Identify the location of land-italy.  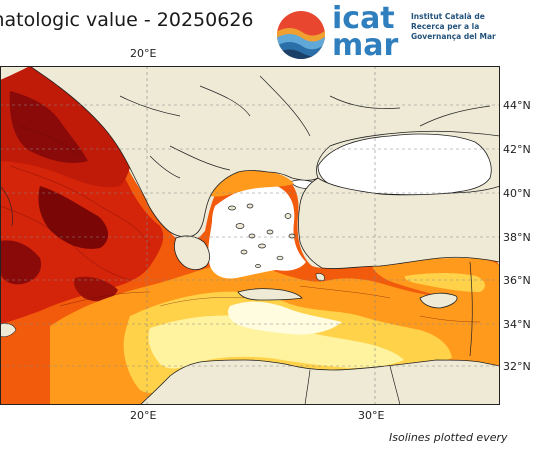
(15, 73).